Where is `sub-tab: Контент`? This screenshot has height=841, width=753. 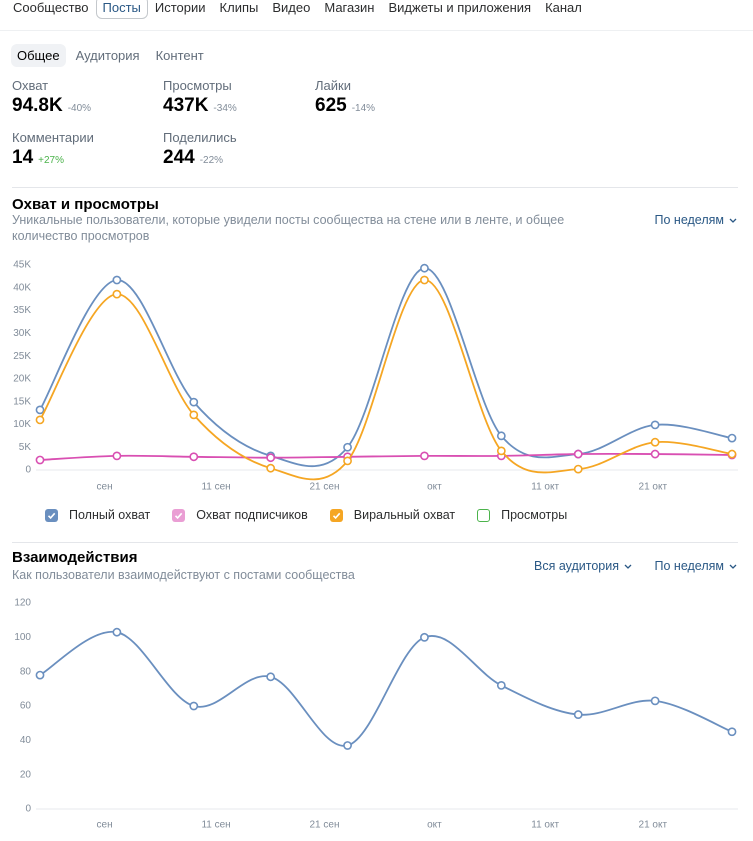
sub-tab: Контент is located at coordinates (179, 55).